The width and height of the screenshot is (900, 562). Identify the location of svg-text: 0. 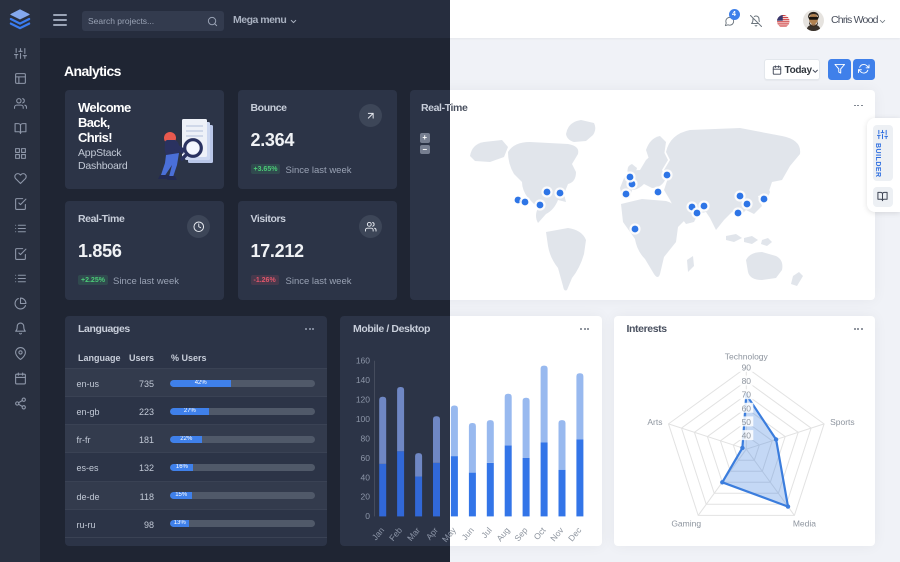
(367, 516).